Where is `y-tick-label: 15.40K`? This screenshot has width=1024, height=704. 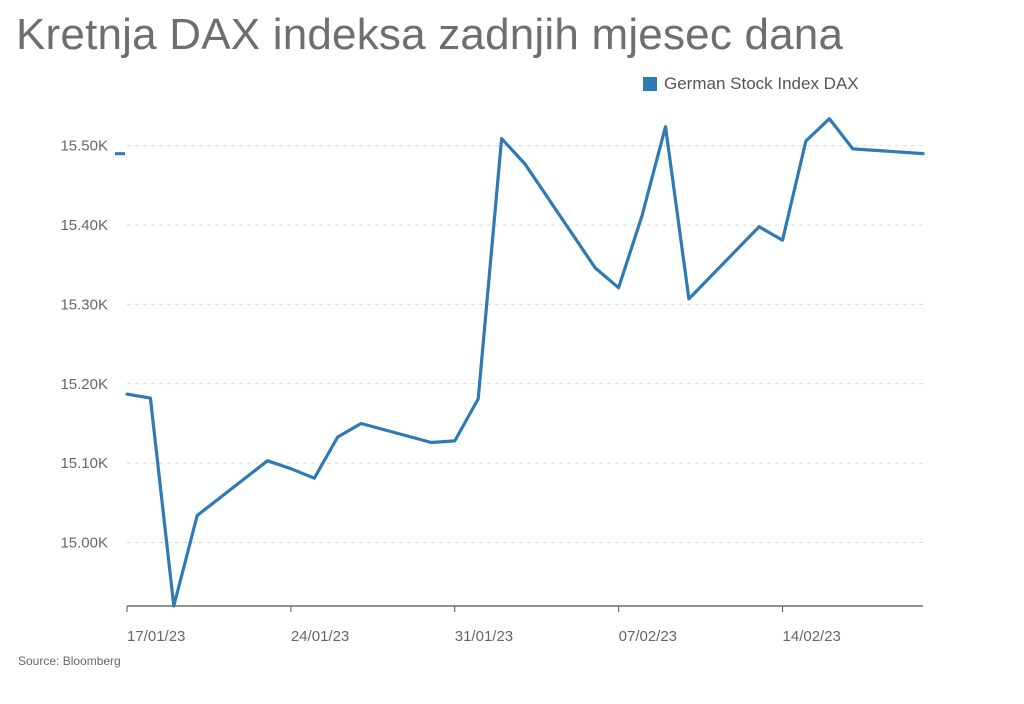 y-tick-label: 15.40K is located at coordinates (84, 225).